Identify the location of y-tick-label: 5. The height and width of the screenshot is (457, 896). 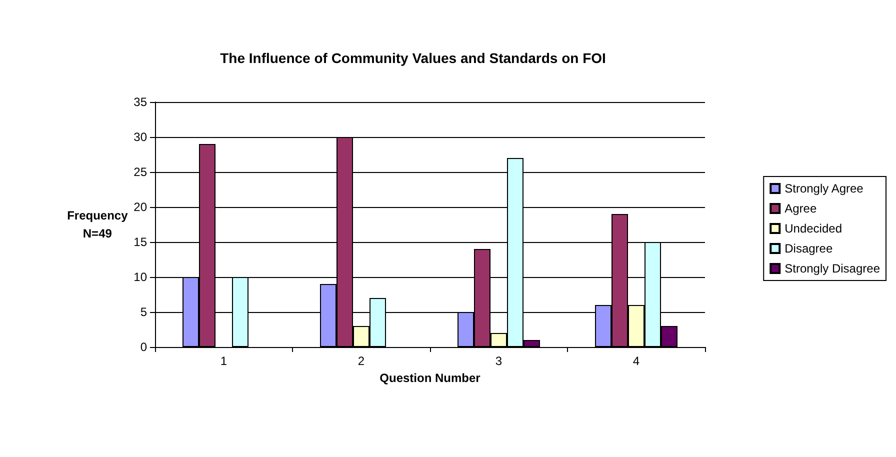
(144, 312).